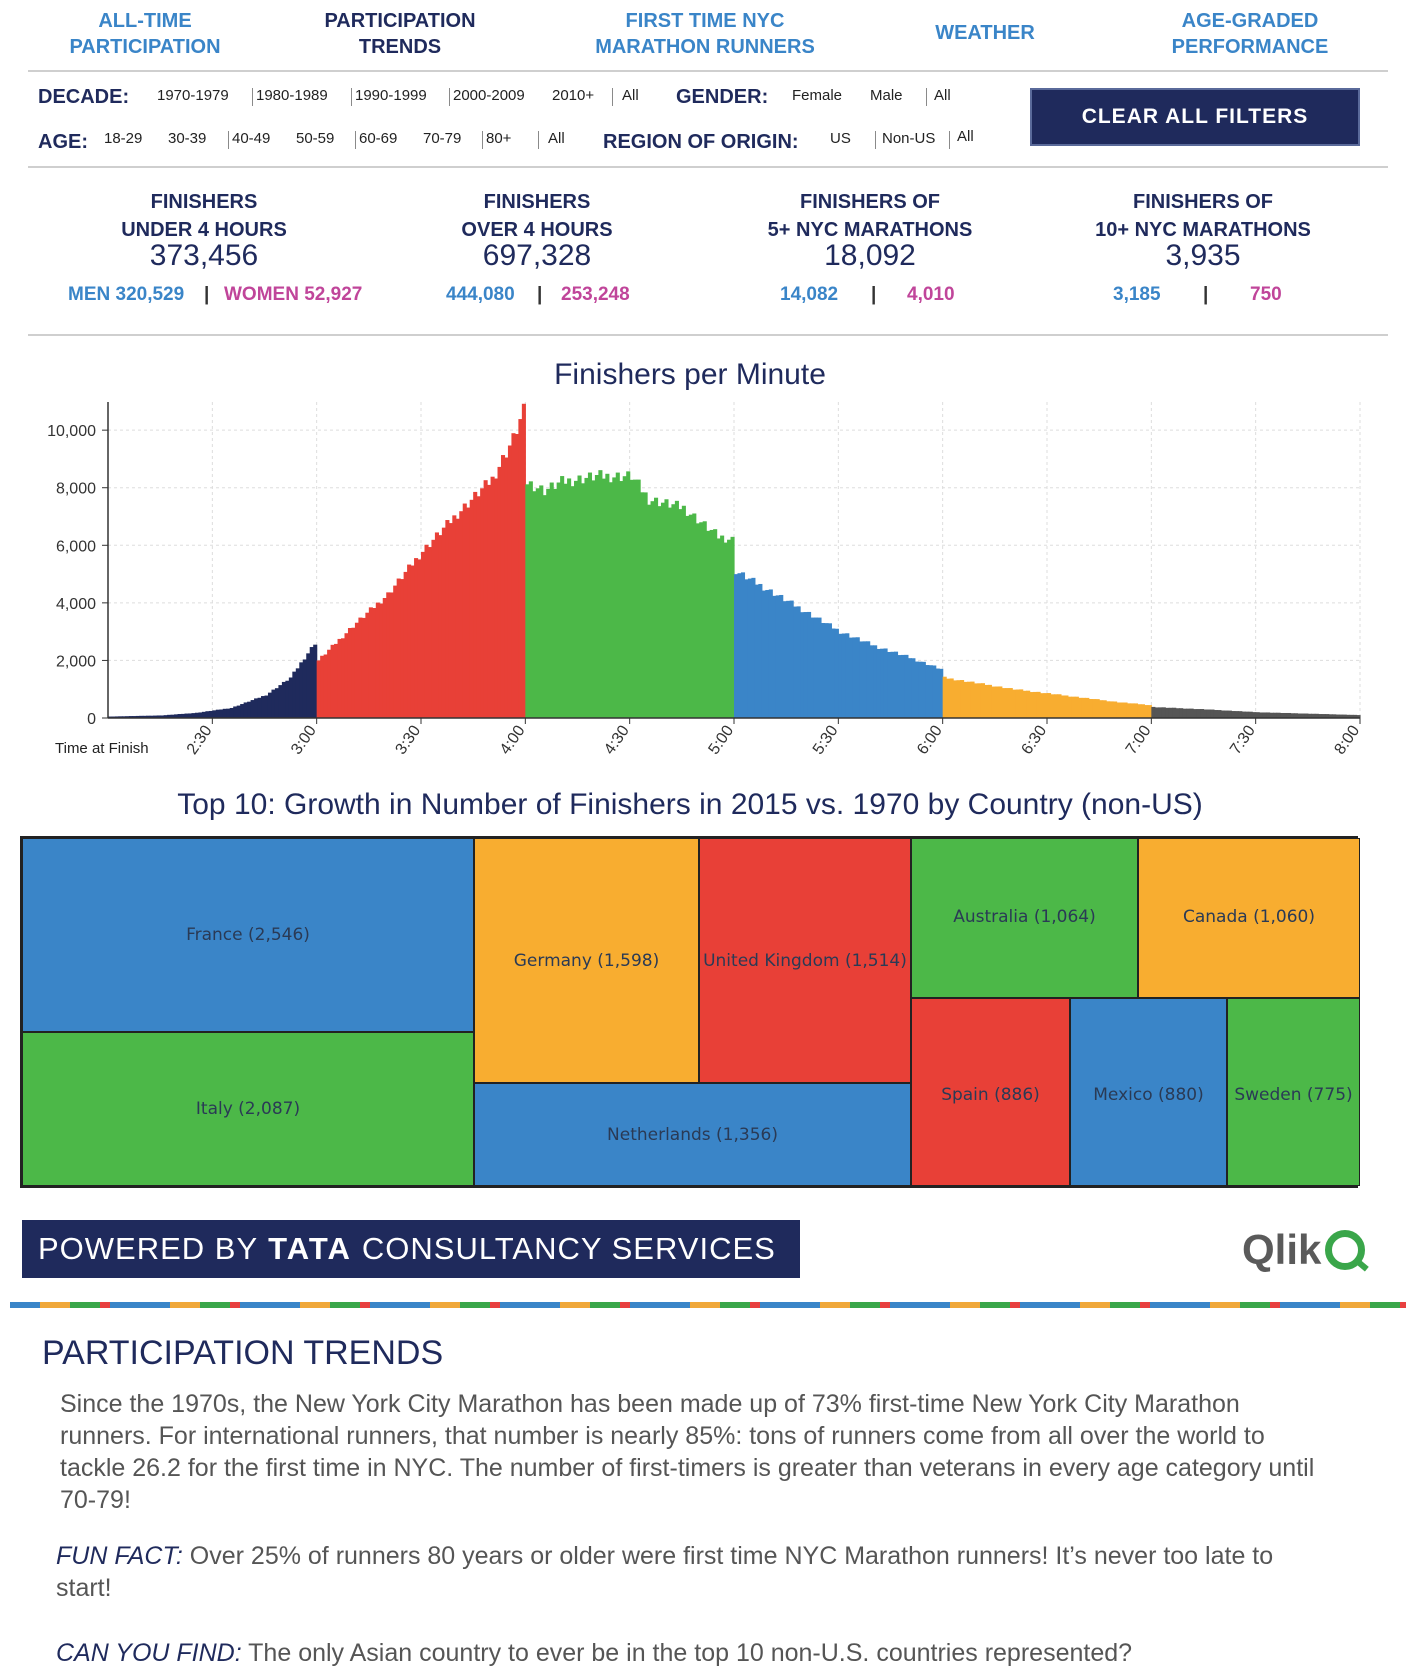 This screenshot has height=1666, width=1418. Describe the element at coordinates (586, 960) in the screenshot. I see `treemap-cell-germany: Germany (1,598)` at that location.